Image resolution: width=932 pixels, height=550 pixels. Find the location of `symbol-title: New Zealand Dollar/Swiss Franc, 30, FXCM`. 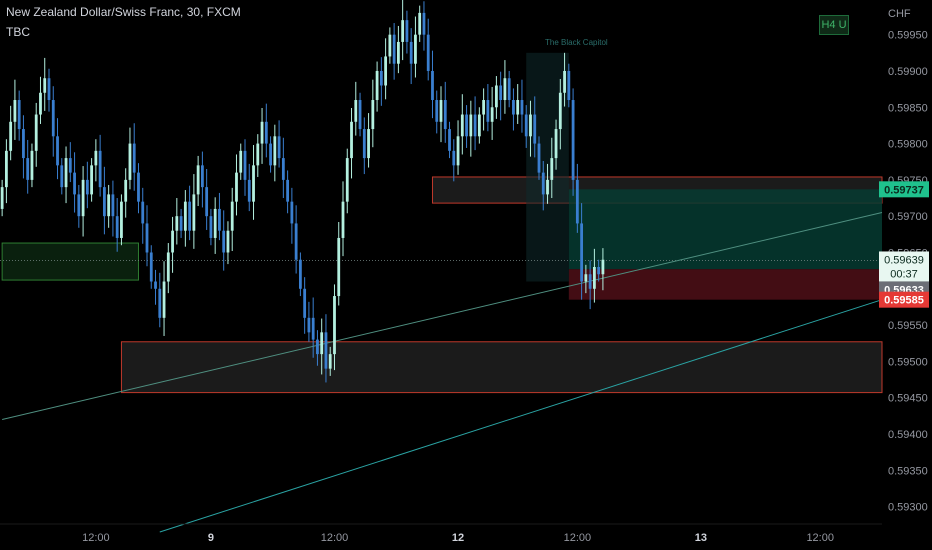

symbol-title: New Zealand Dollar/Swiss Franc, 30, FXCM is located at coordinates (123, 12).